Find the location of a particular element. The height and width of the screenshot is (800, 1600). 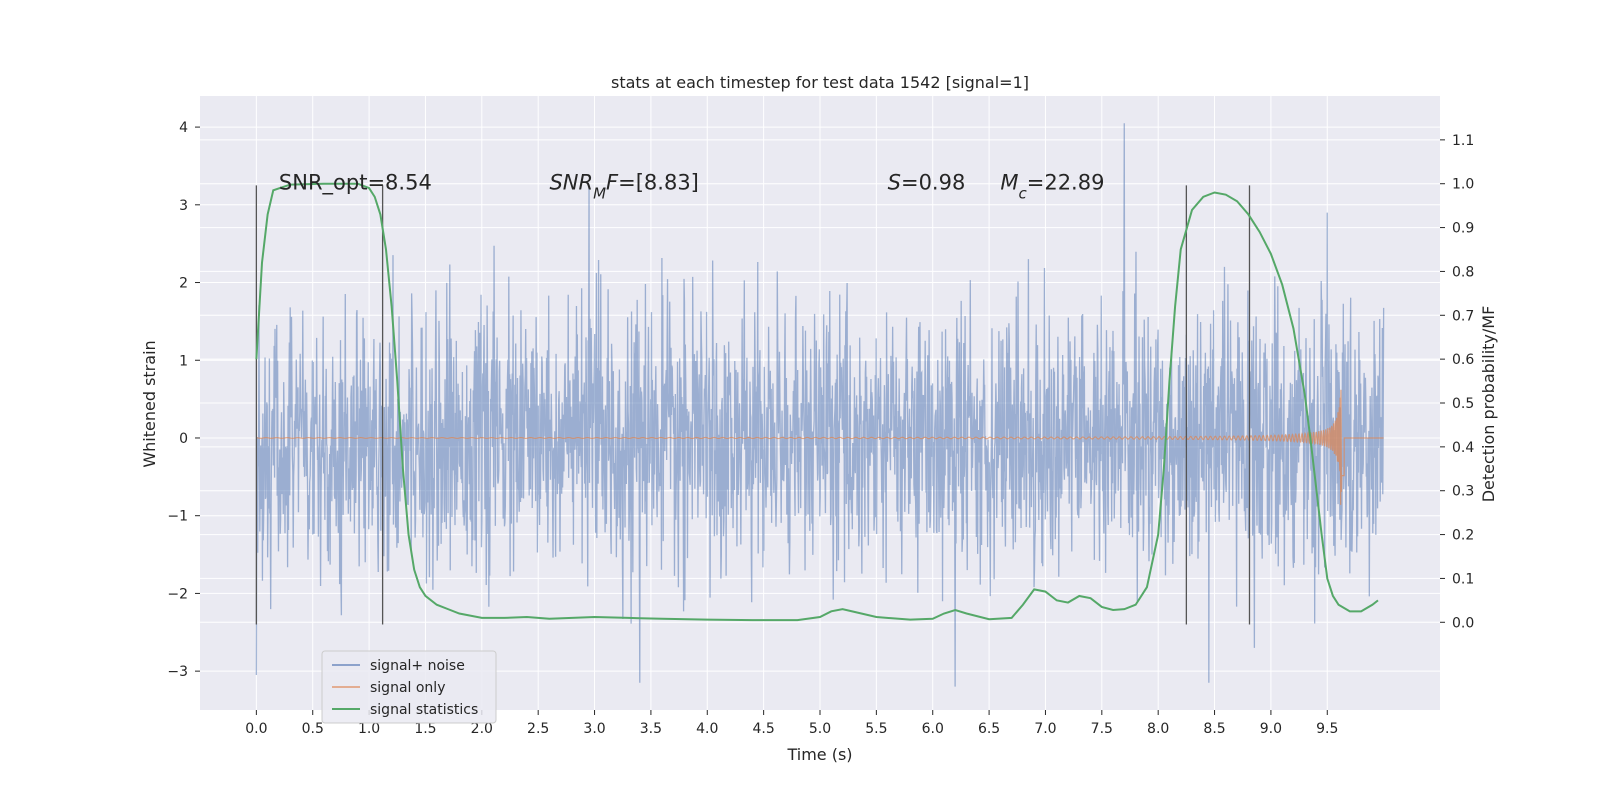

y-right-tick-label: 0.4 is located at coordinates (1463, 448).